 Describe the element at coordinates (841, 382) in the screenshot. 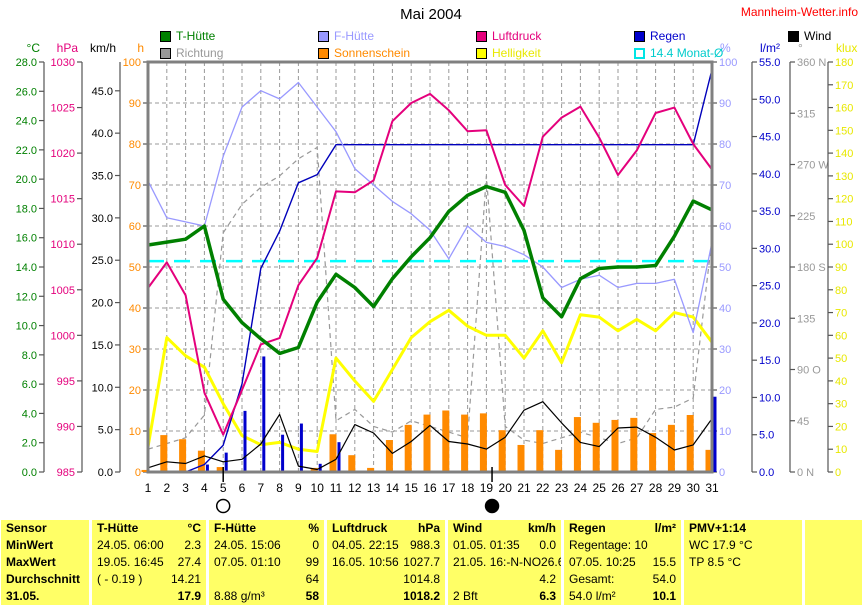

I see `svg-text: 40` at that location.